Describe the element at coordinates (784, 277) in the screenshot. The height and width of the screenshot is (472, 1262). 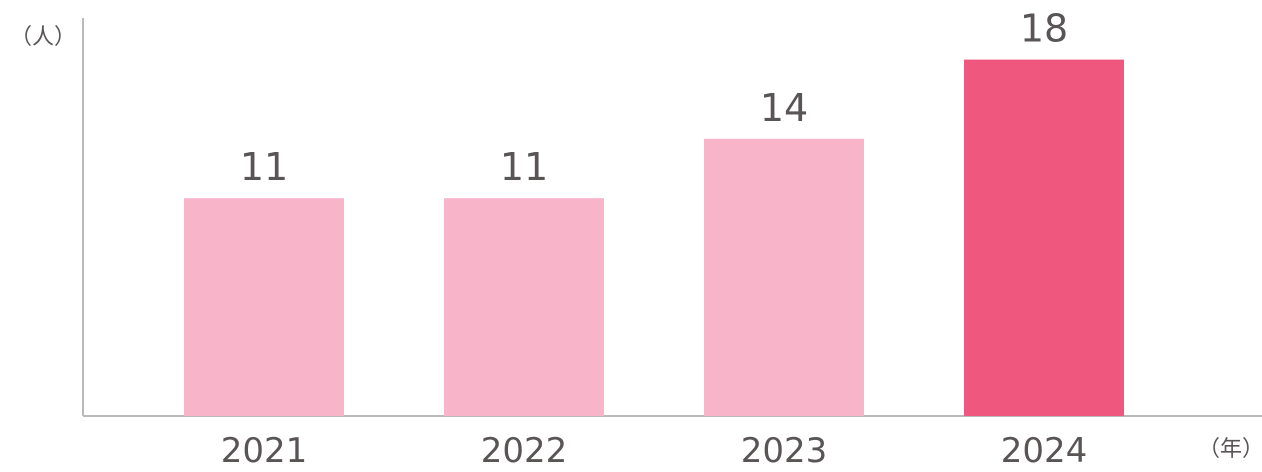
I see `bar-2023` at that location.